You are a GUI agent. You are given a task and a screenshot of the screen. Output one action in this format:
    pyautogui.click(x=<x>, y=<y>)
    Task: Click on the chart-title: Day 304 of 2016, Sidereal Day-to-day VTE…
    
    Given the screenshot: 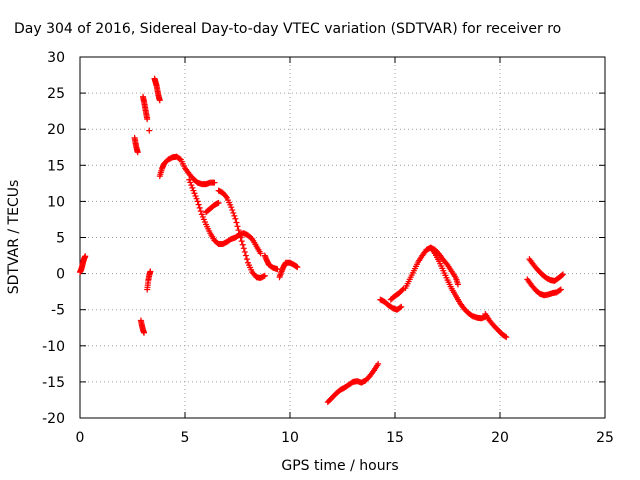 What is the action you would take?
    pyautogui.click(x=287, y=29)
    